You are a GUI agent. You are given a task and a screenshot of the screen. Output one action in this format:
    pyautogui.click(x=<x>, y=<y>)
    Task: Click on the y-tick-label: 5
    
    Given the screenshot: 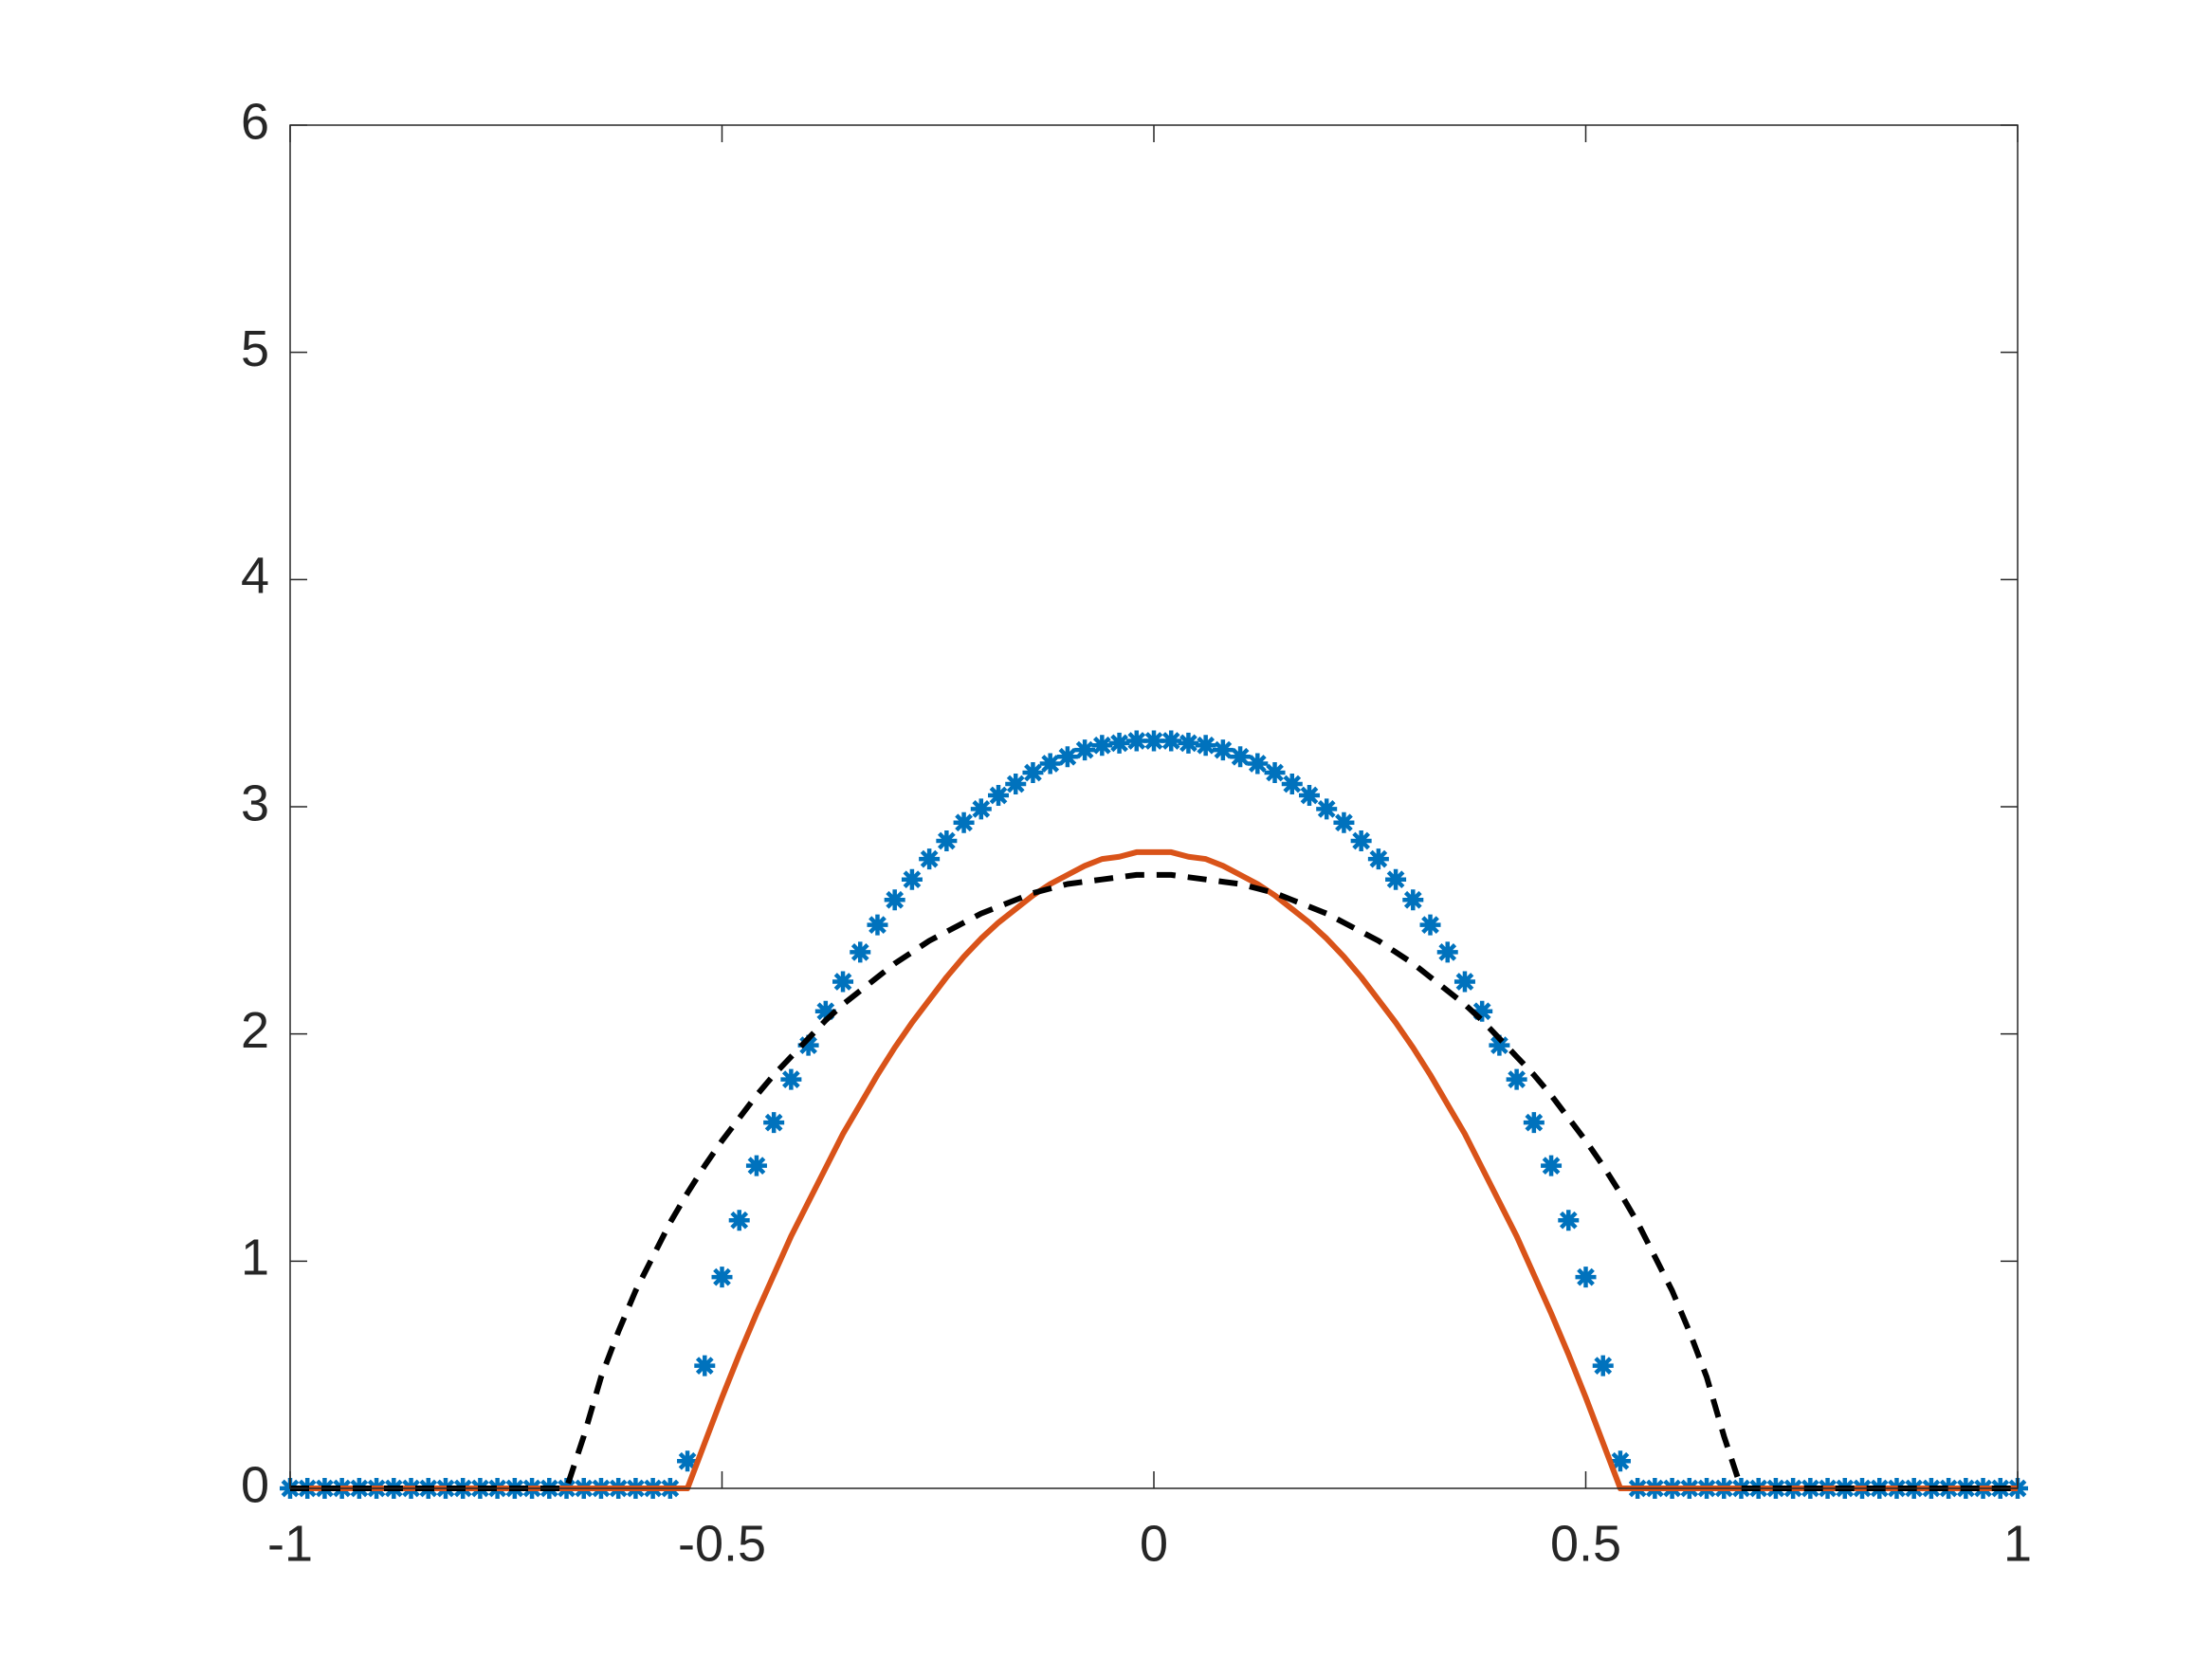 What is the action you would take?
    pyautogui.click(x=255, y=348)
    